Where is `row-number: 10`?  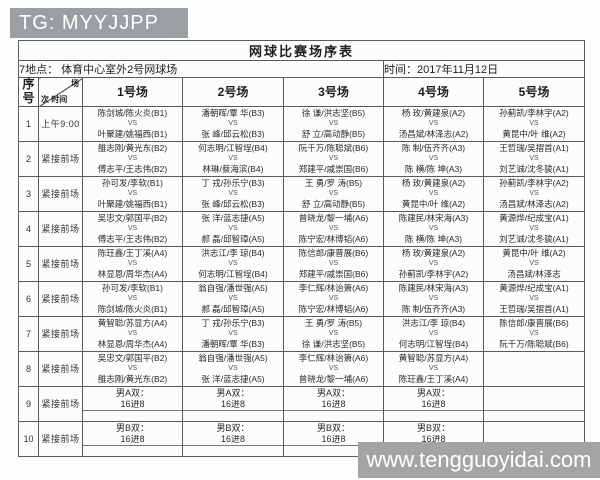 row-number: 10 is located at coordinates (28, 438).